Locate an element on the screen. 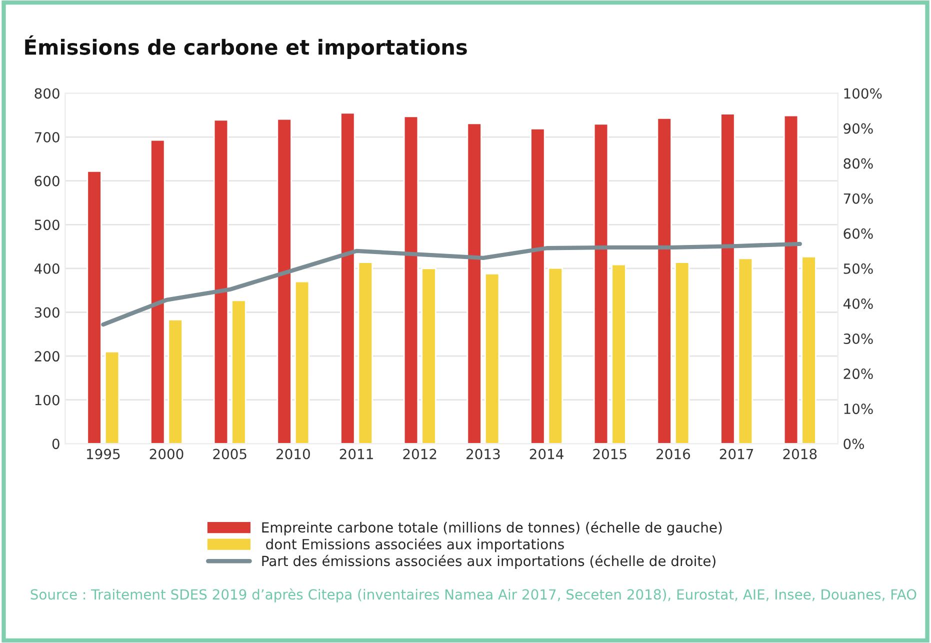  x-tick-label: 2014 is located at coordinates (547, 454).